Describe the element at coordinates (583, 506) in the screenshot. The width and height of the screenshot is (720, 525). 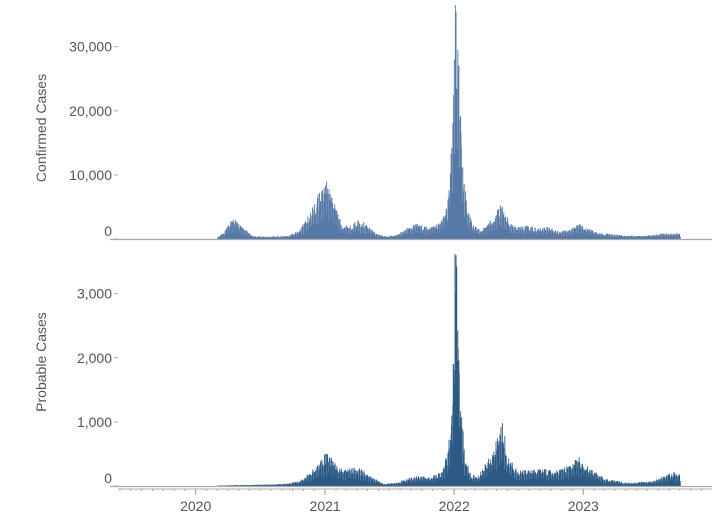
I see `x-tick-label: 2023` at that location.